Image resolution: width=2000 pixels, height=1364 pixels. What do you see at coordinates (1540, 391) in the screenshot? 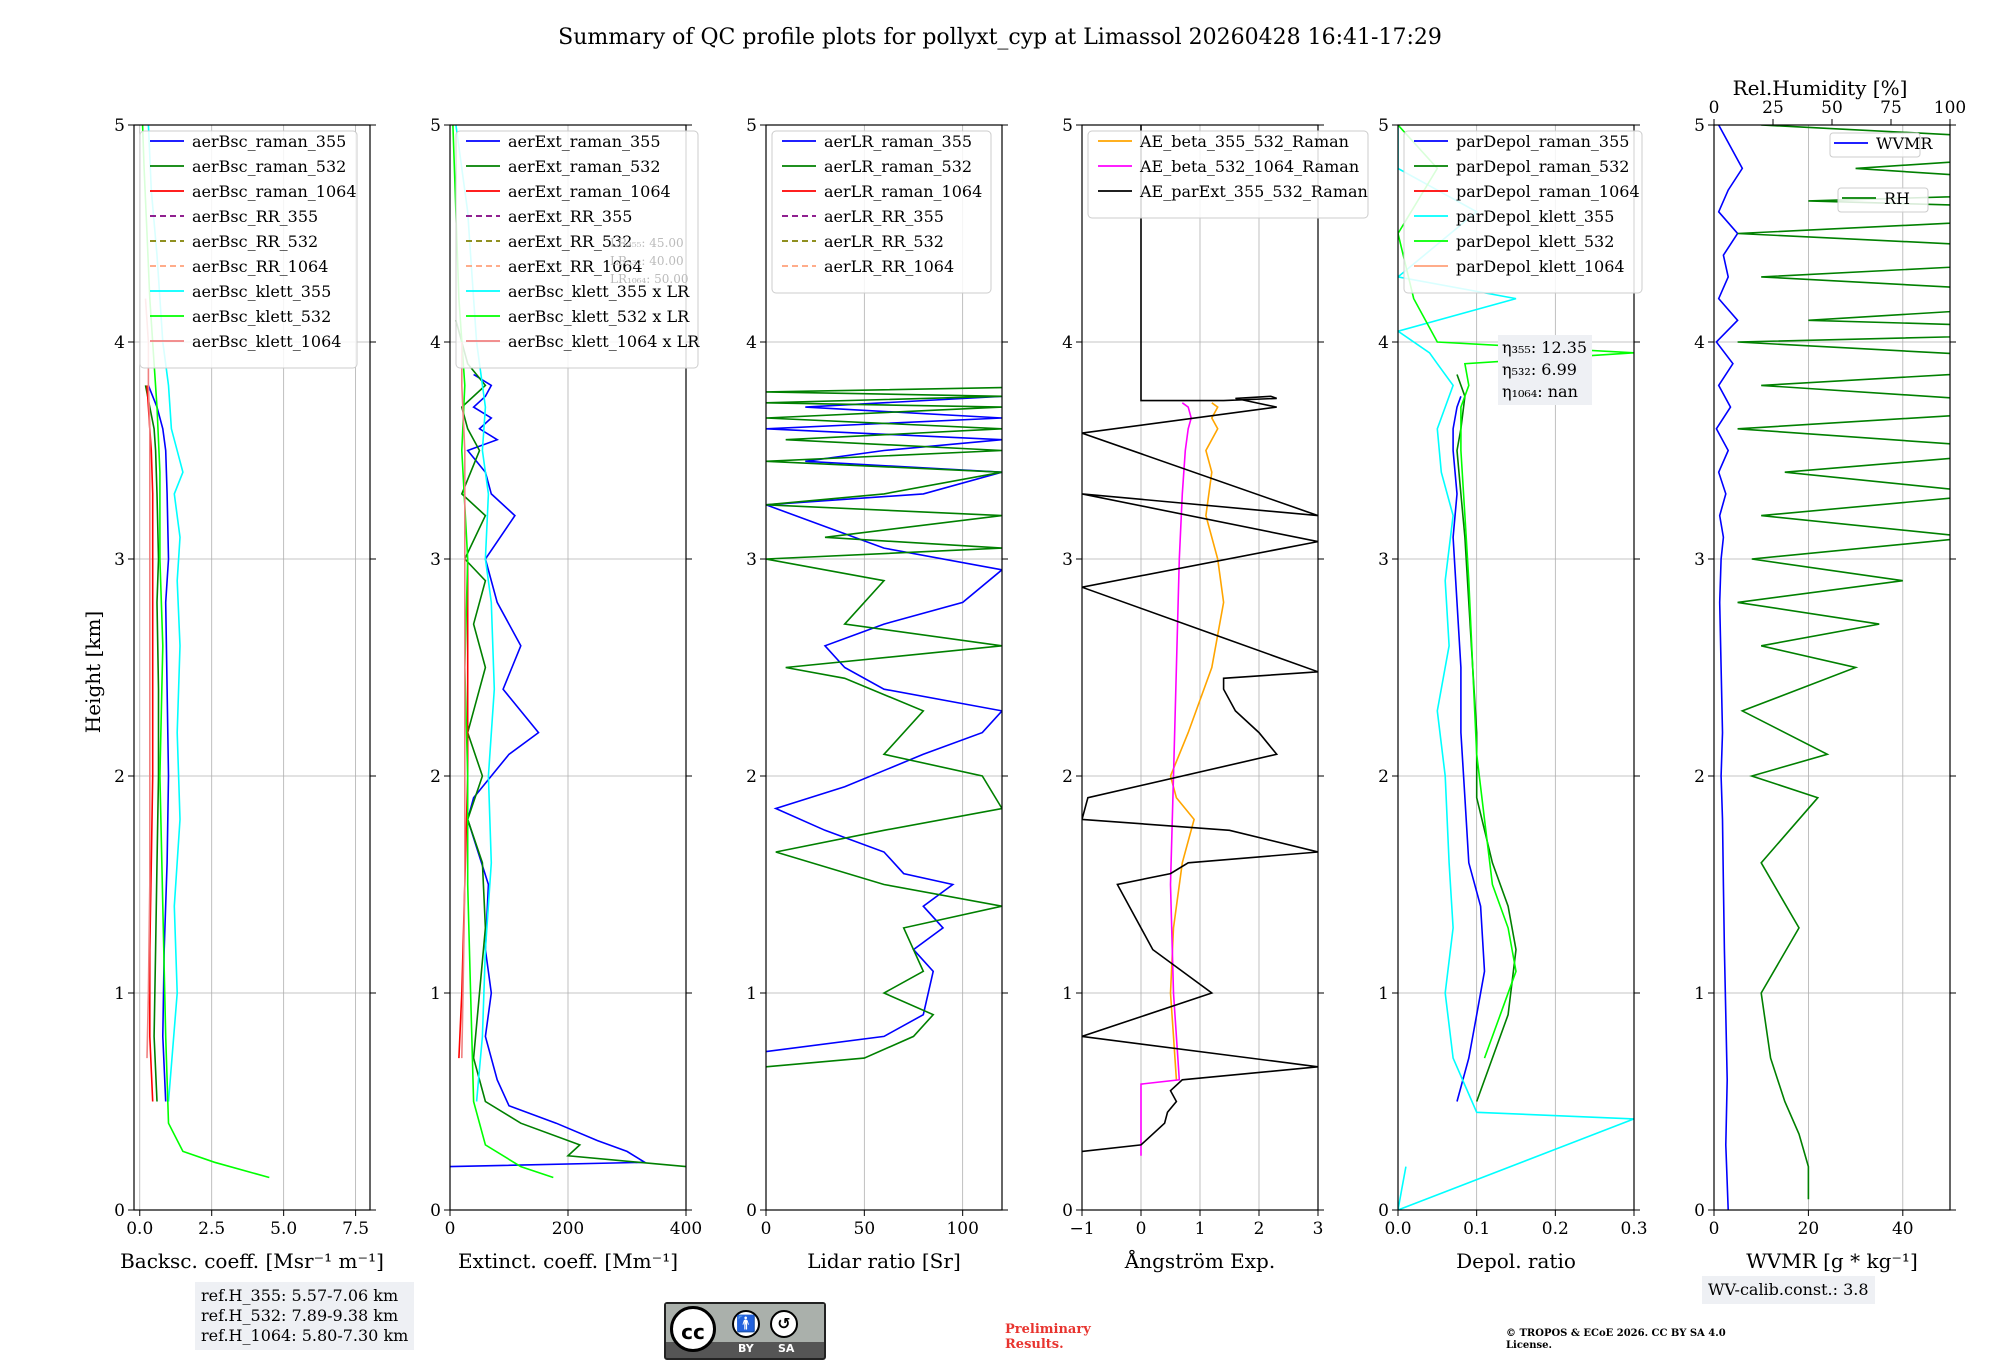
I see `eta-label: η₁₀₆₄: nan` at bounding box center [1540, 391].